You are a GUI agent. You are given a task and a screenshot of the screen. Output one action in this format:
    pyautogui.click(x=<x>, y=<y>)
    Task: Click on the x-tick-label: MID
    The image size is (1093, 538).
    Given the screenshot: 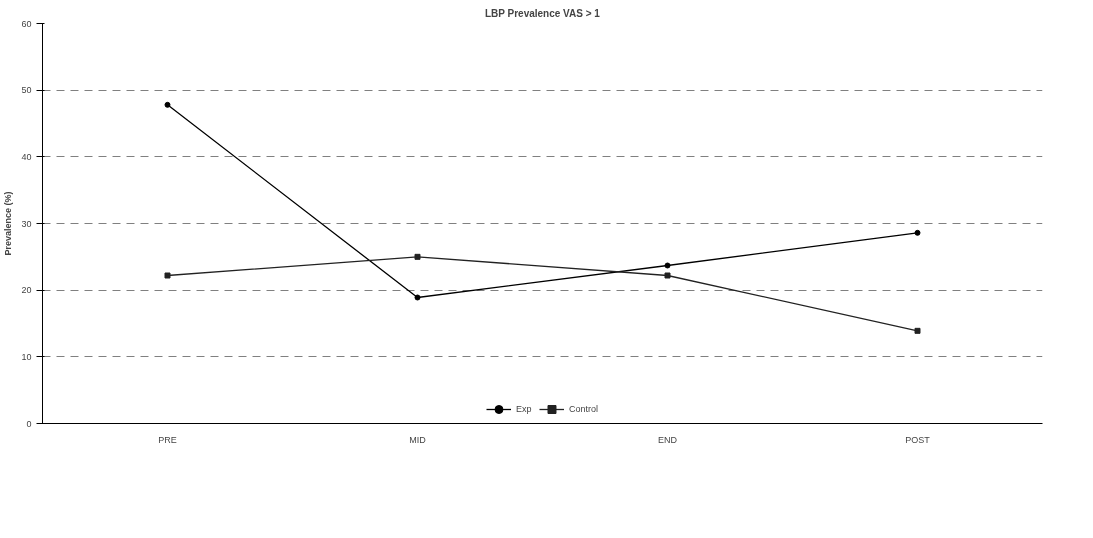 What is the action you would take?
    pyautogui.click(x=418, y=439)
    